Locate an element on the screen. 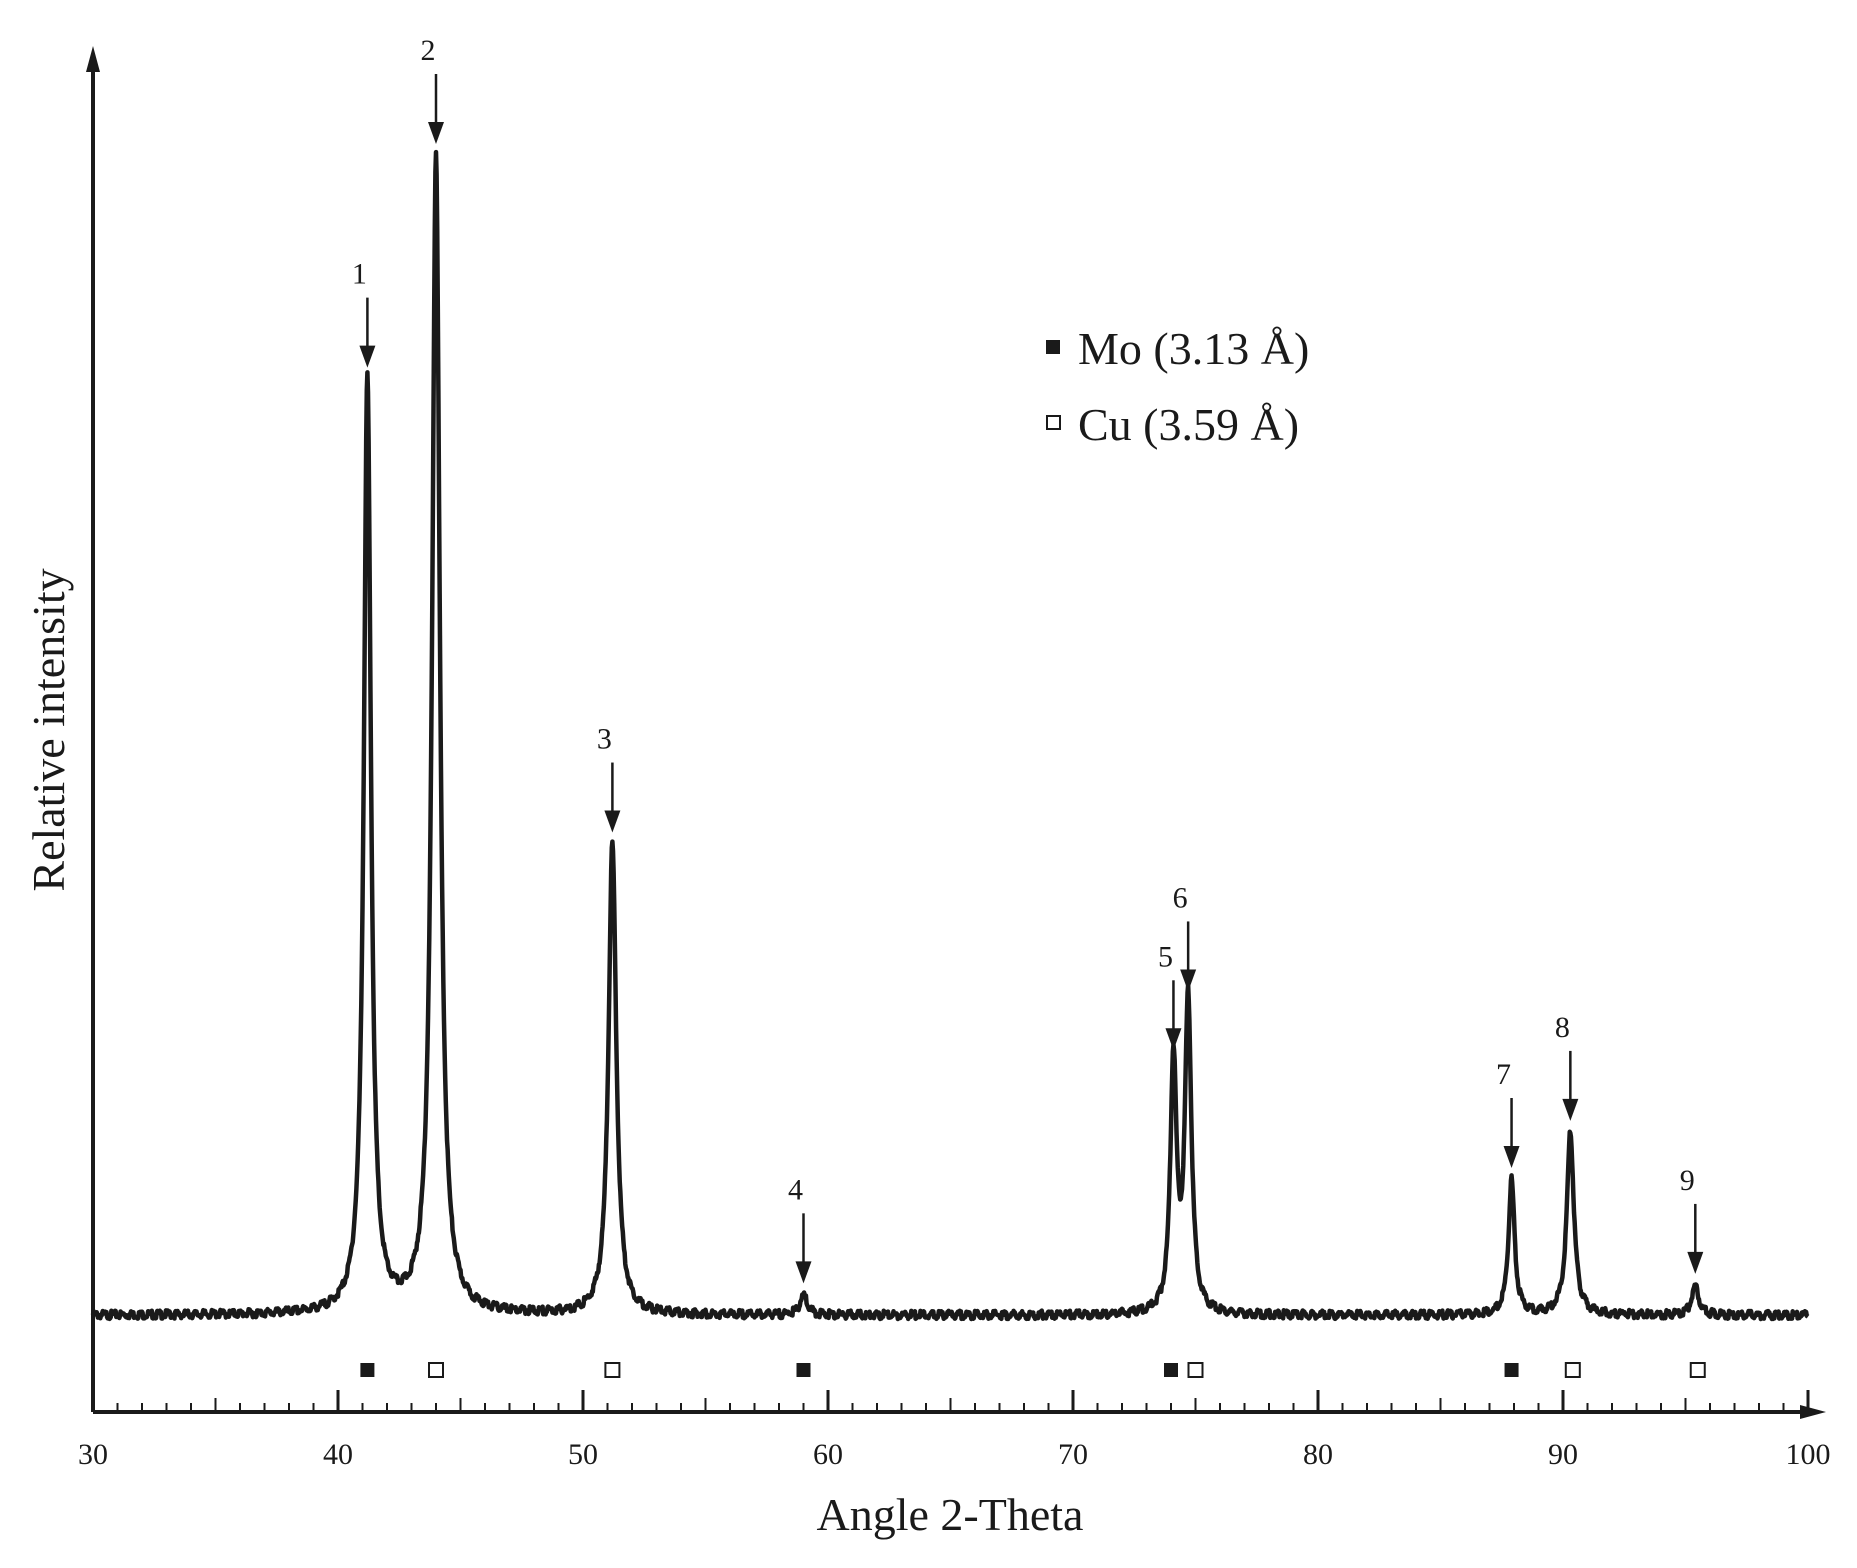 This screenshot has height=1568, width=1857. x-axis-title: Angle 2-Theta is located at coordinates (950, 1514).